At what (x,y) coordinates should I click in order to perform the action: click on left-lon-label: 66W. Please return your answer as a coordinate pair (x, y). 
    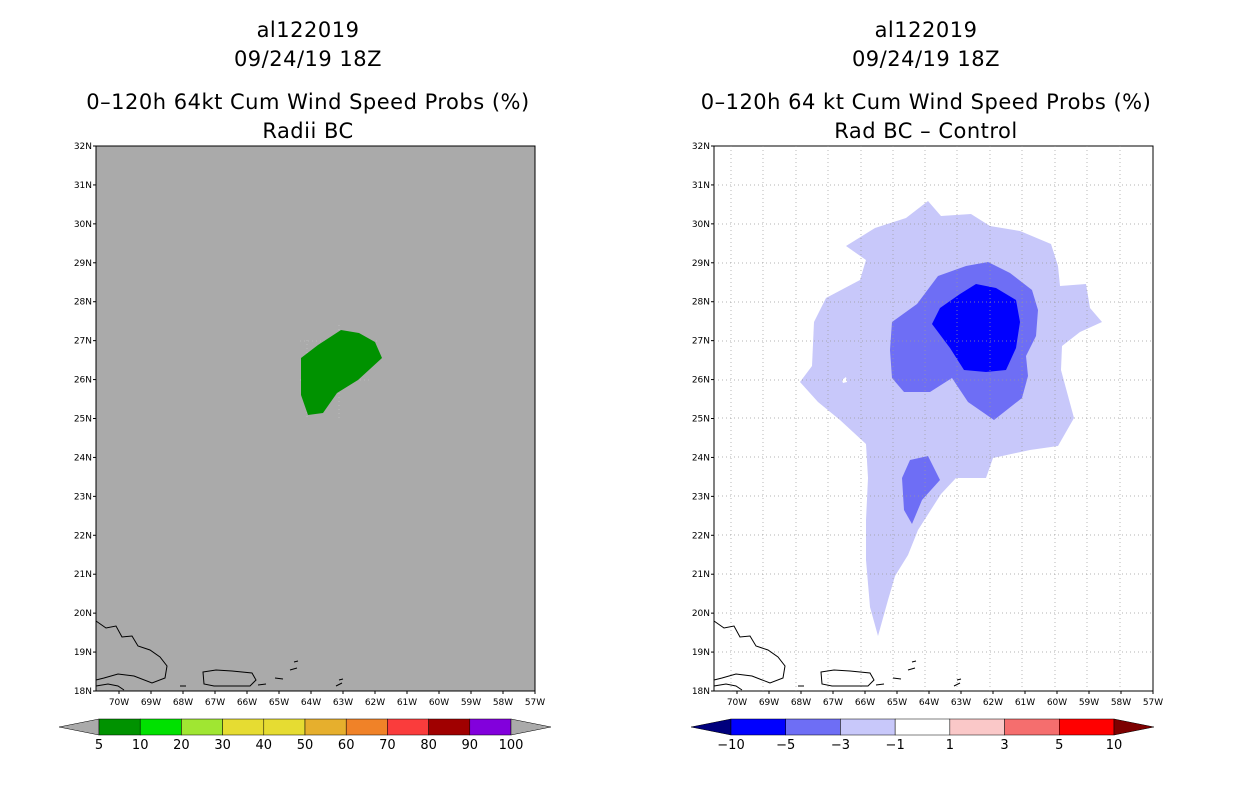
    Looking at the image, I should click on (247, 703).